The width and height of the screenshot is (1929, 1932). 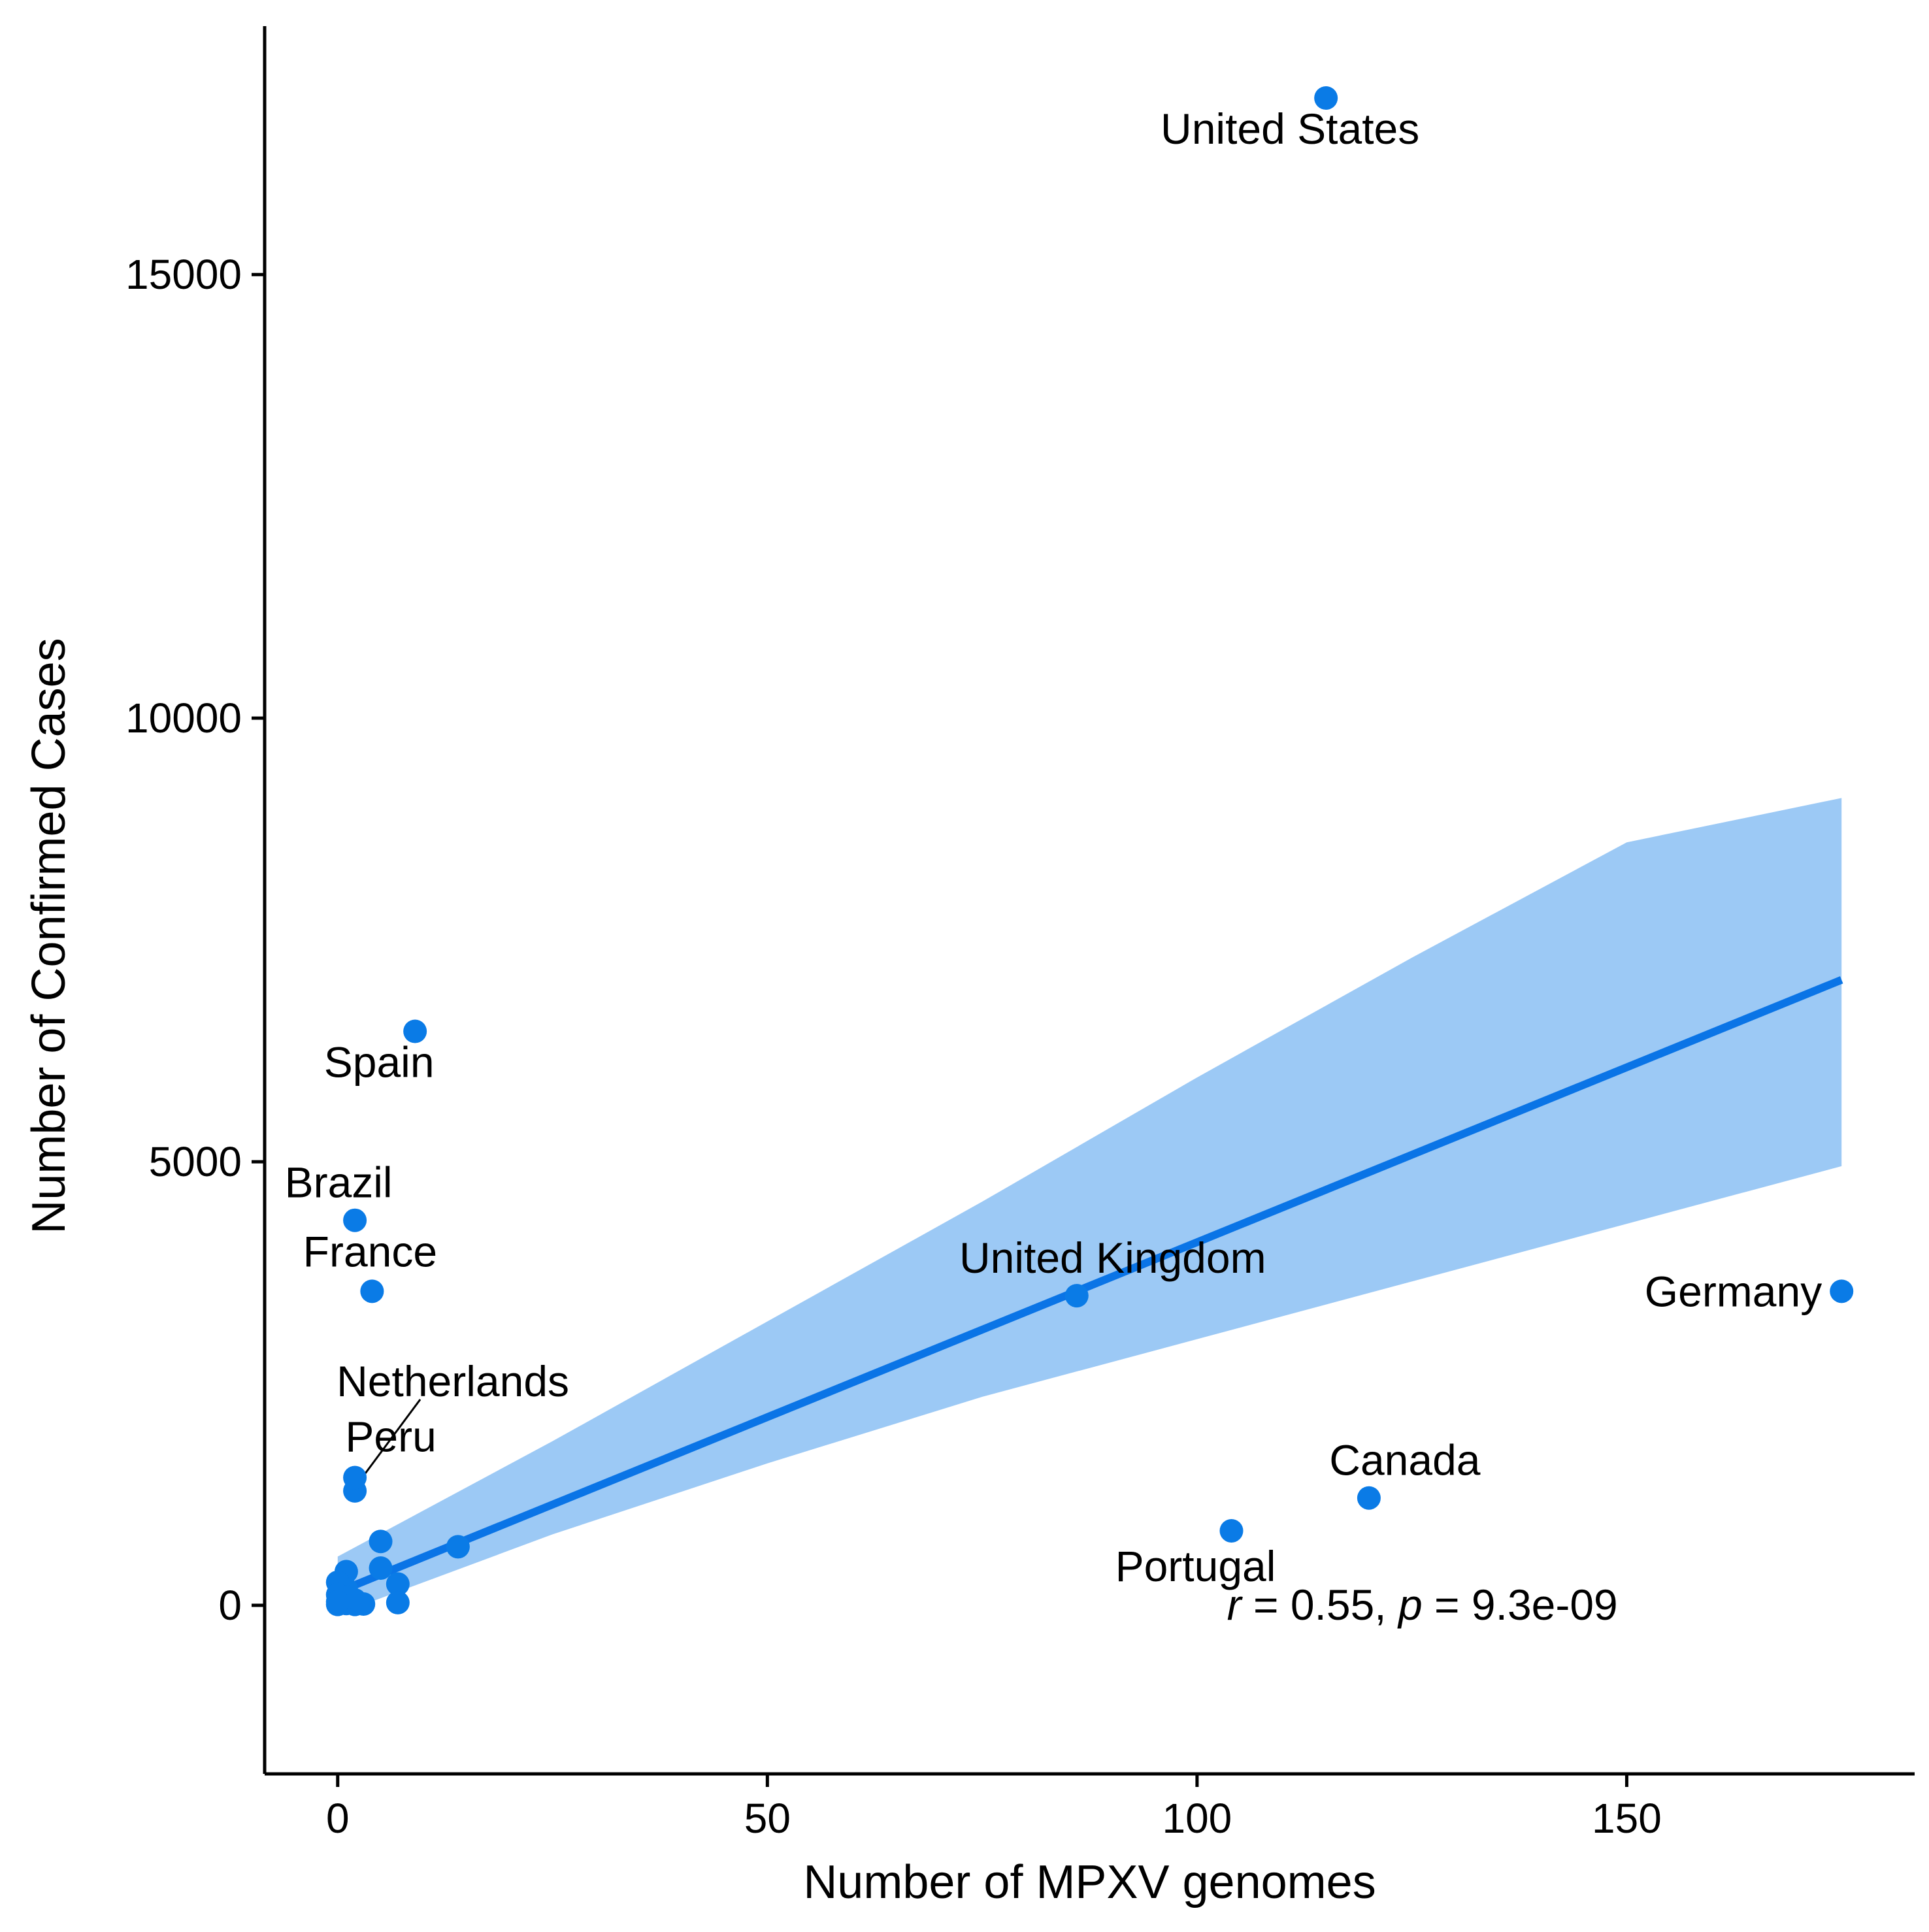 What do you see at coordinates (1089, 1882) in the screenshot?
I see `x-axis-title: Number of MPXV genomes` at bounding box center [1089, 1882].